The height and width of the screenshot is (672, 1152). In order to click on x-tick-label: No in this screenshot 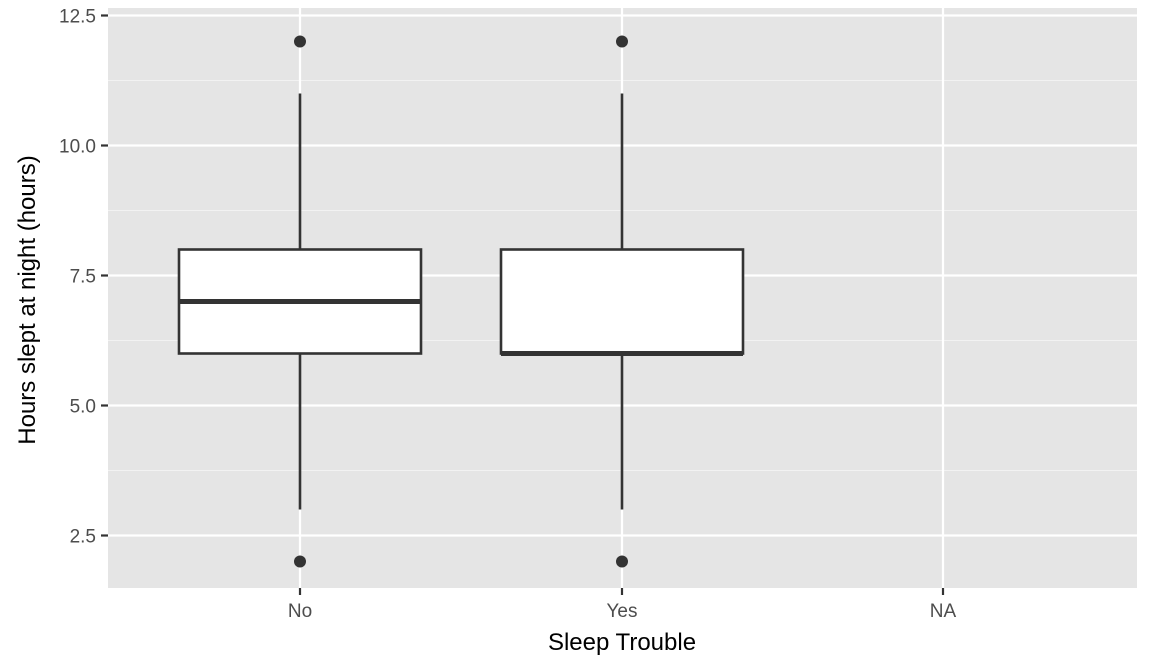, I will do `click(300, 611)`.